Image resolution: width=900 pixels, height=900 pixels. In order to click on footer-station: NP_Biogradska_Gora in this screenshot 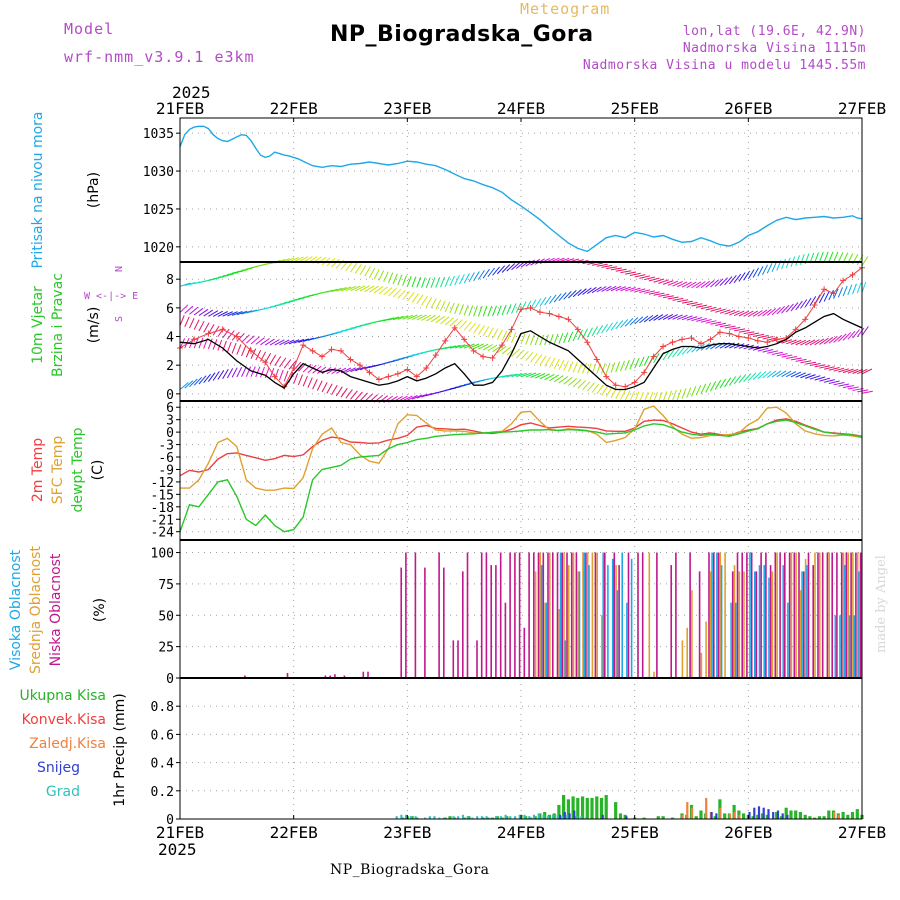, I will do `click(410, 870)`.